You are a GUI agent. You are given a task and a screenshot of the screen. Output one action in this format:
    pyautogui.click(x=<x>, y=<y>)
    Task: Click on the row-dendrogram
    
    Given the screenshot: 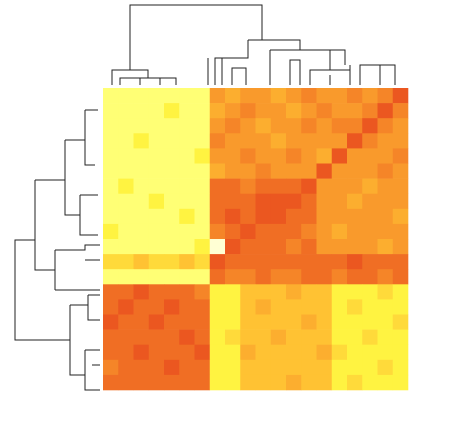 What is the action you would take?
    pyautogui.click(x=57, y=250)
    